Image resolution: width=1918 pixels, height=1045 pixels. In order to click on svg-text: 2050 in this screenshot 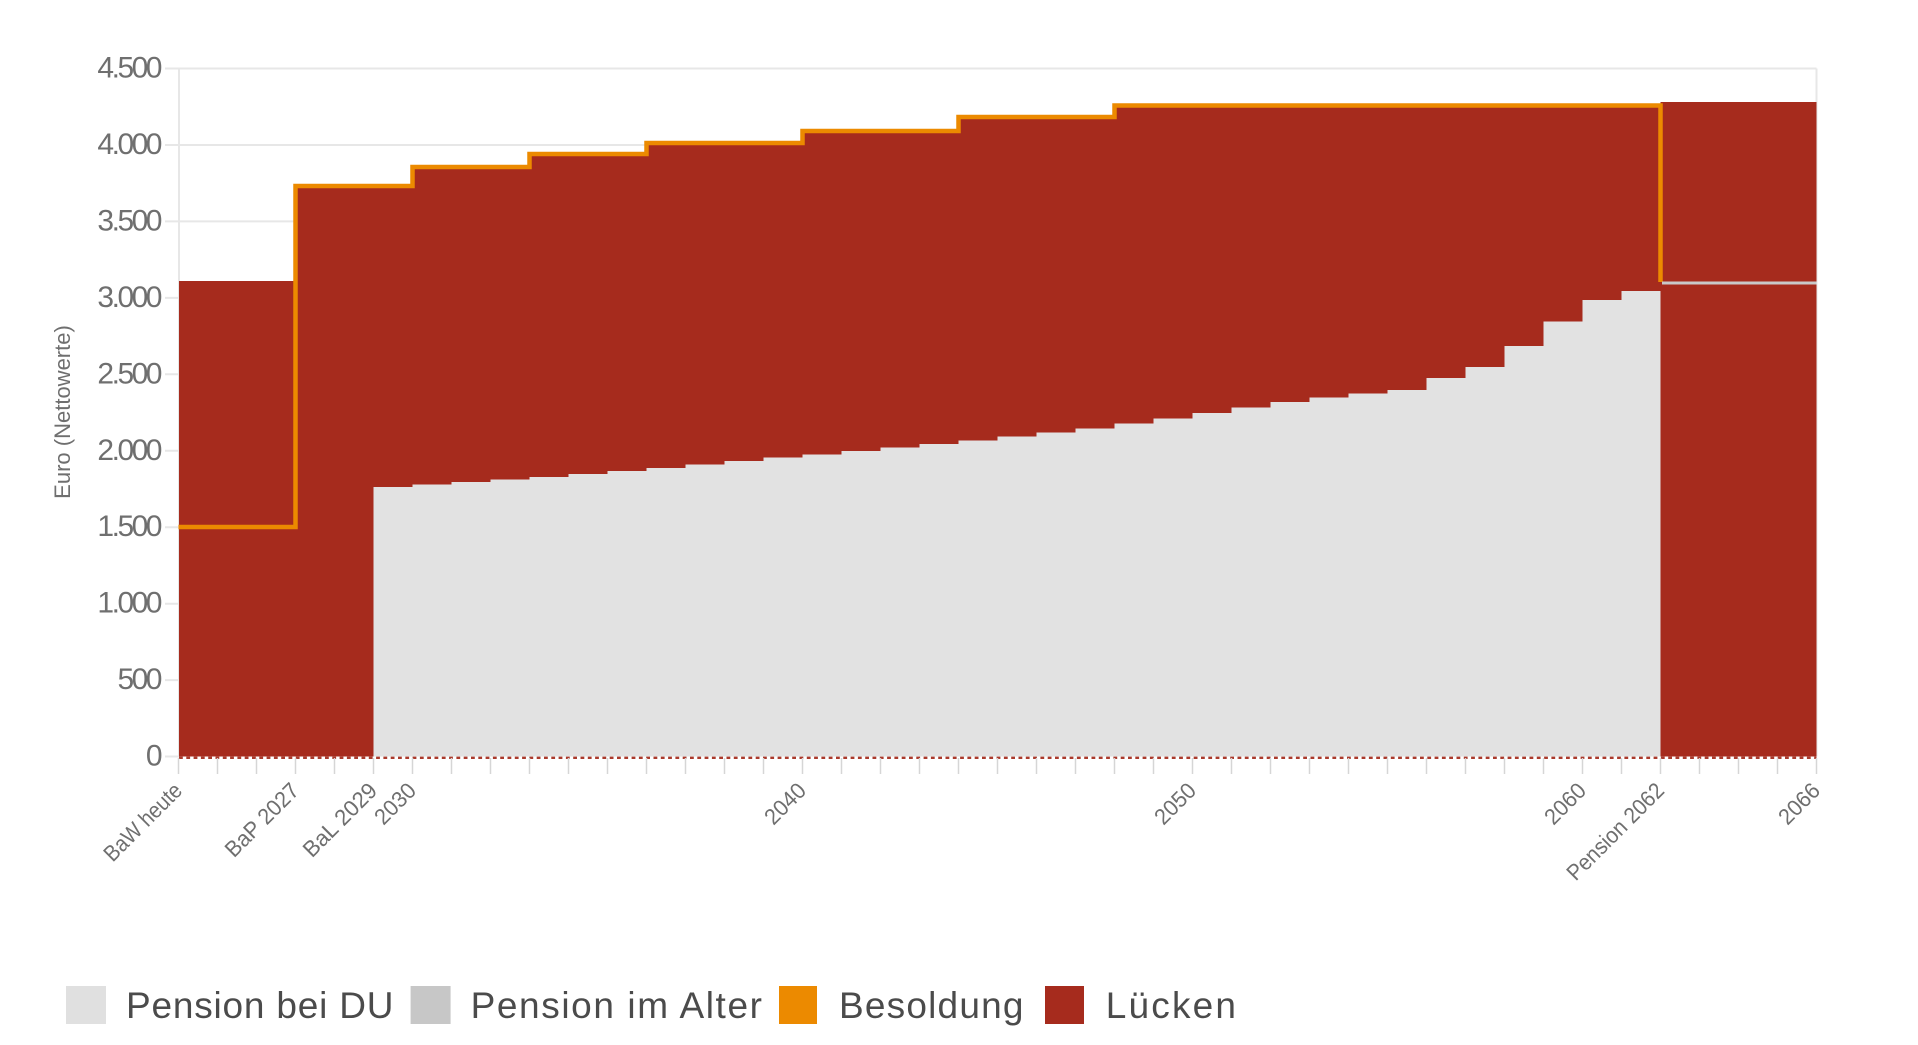, I will do `click(1175, 804)`.